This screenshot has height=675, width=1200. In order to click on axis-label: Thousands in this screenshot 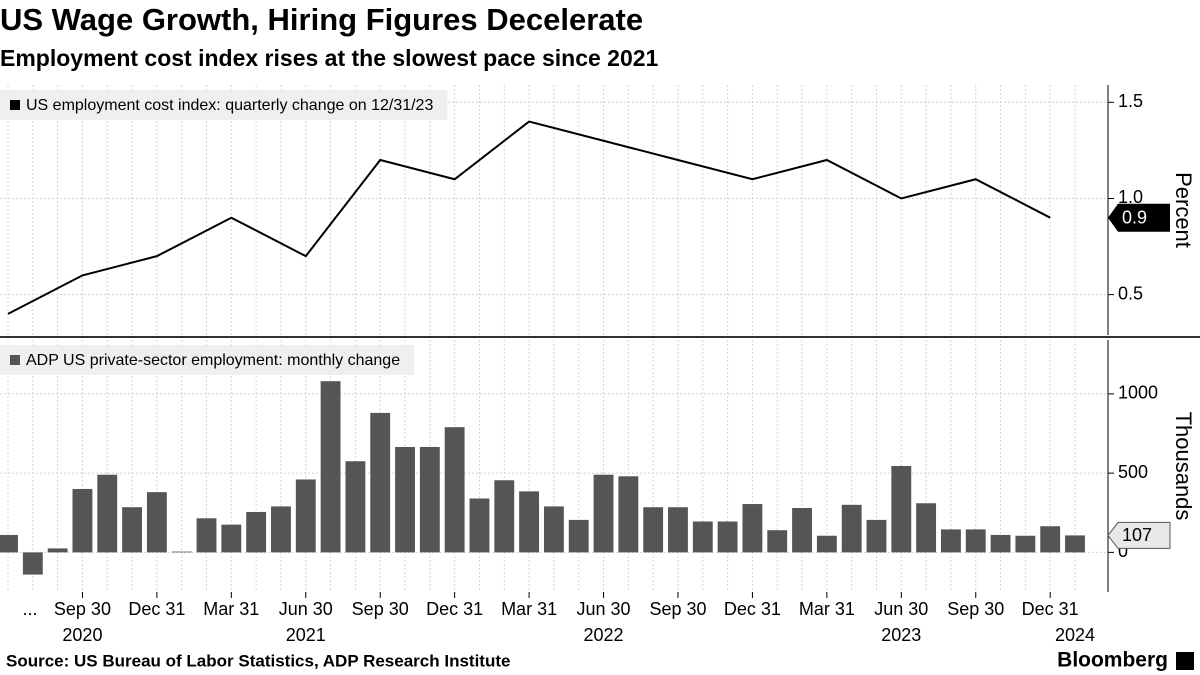, I will do `click(1183, 466)`.